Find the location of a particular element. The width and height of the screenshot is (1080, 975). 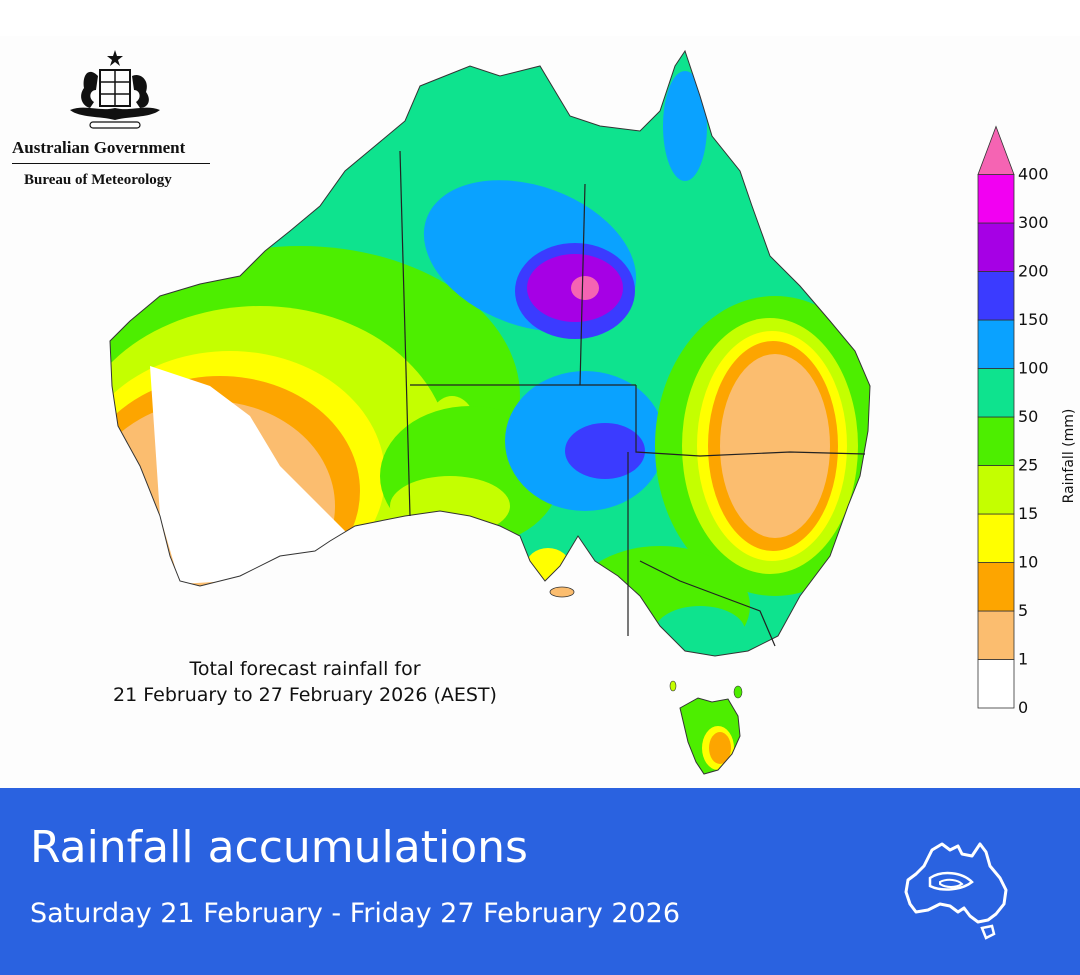

legend-label-25: 25 is located at coordinates (1028, 465).